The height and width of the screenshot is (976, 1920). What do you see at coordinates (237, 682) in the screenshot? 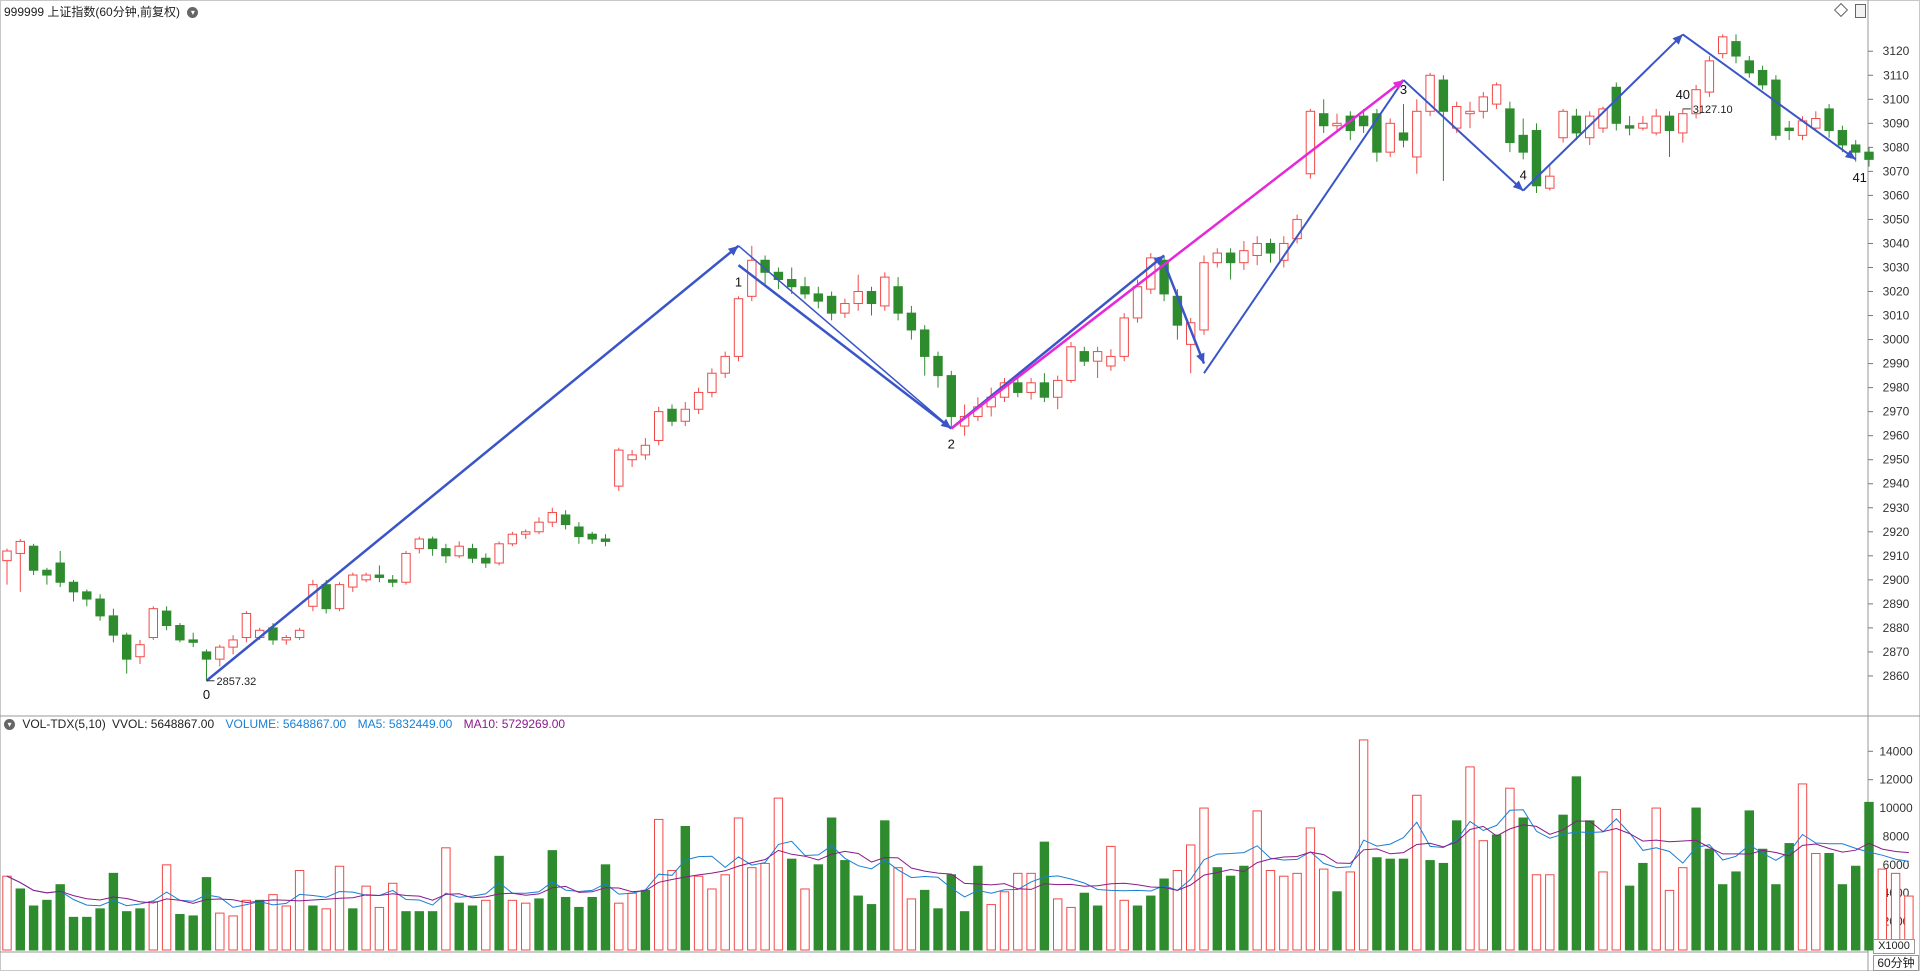
I see `price-label: 2857.32` at bounding box center [237, 682].